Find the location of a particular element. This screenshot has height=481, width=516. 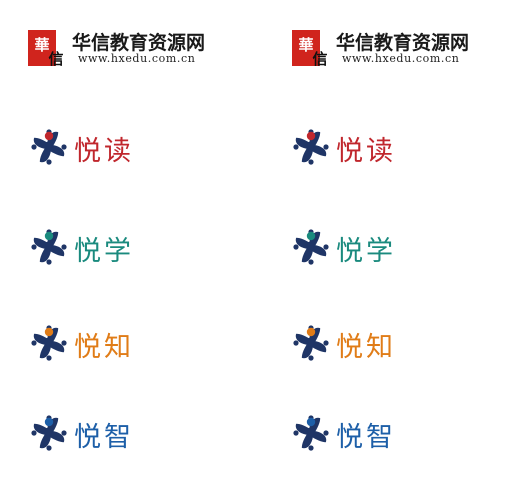

brand-yuexue-left: 悦学 is located at coordinates (103, 247).